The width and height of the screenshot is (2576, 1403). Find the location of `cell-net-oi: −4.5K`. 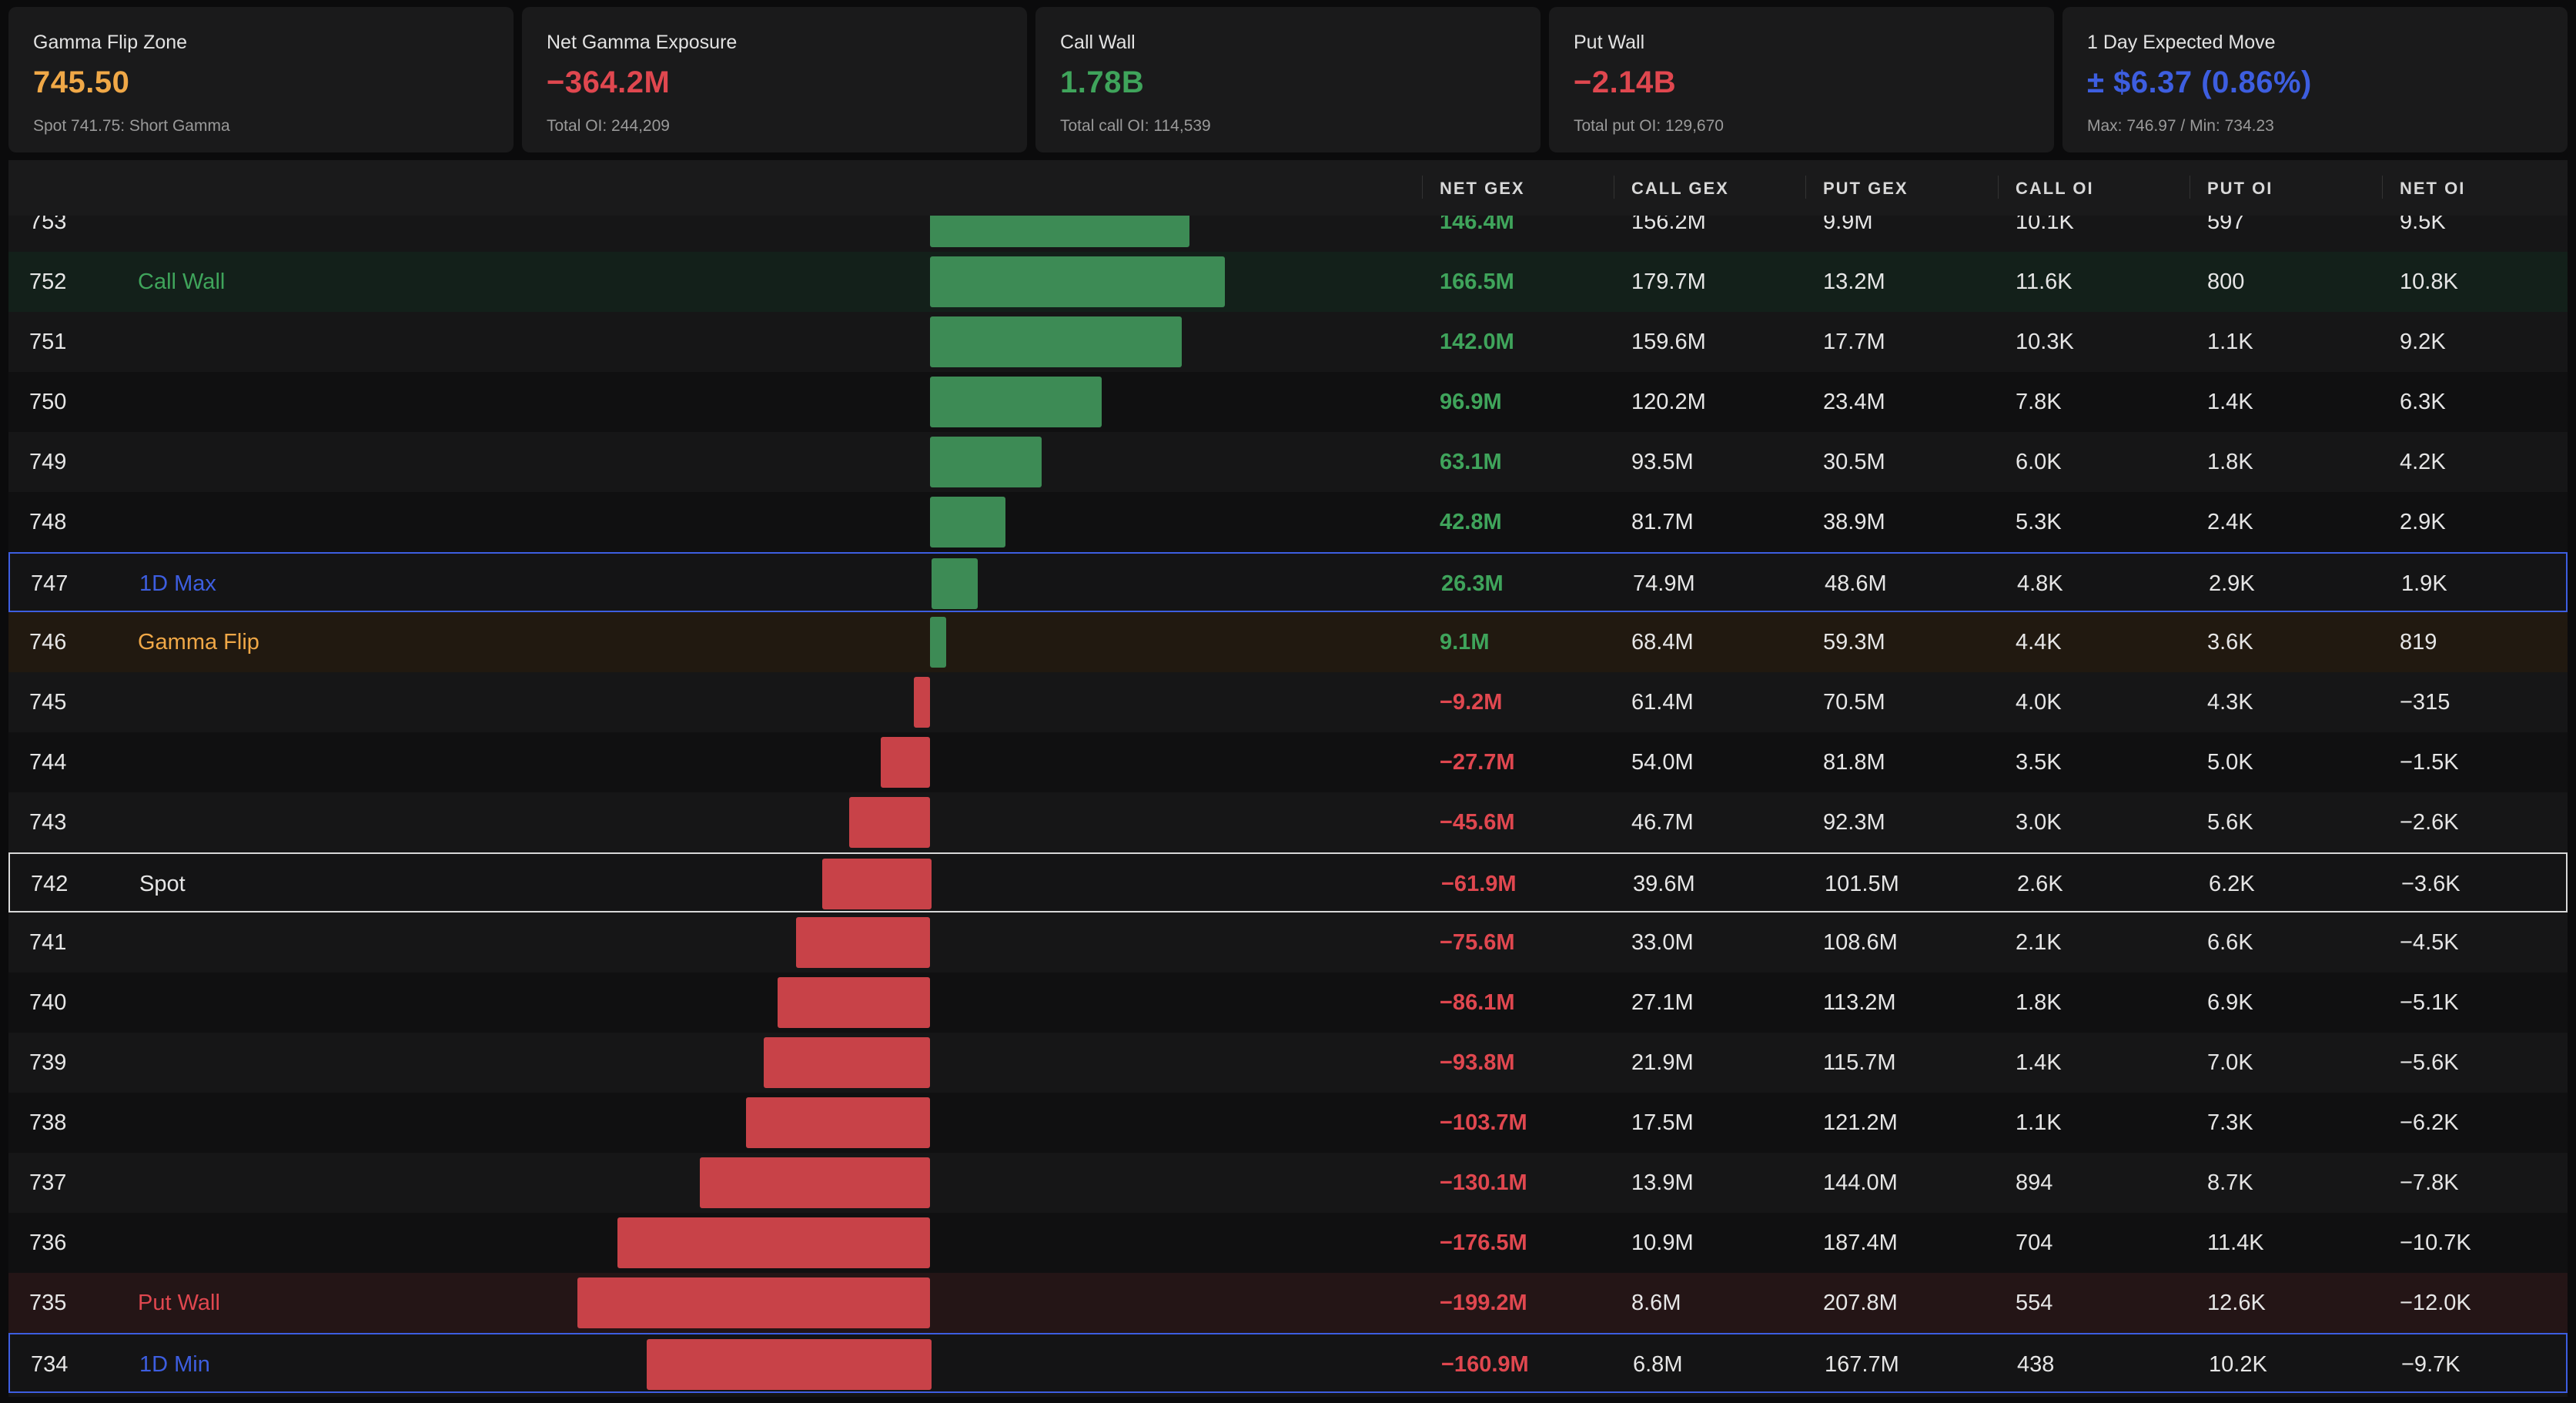

cell-net-oi: −4.5K is located at coordinates (2429, 942).